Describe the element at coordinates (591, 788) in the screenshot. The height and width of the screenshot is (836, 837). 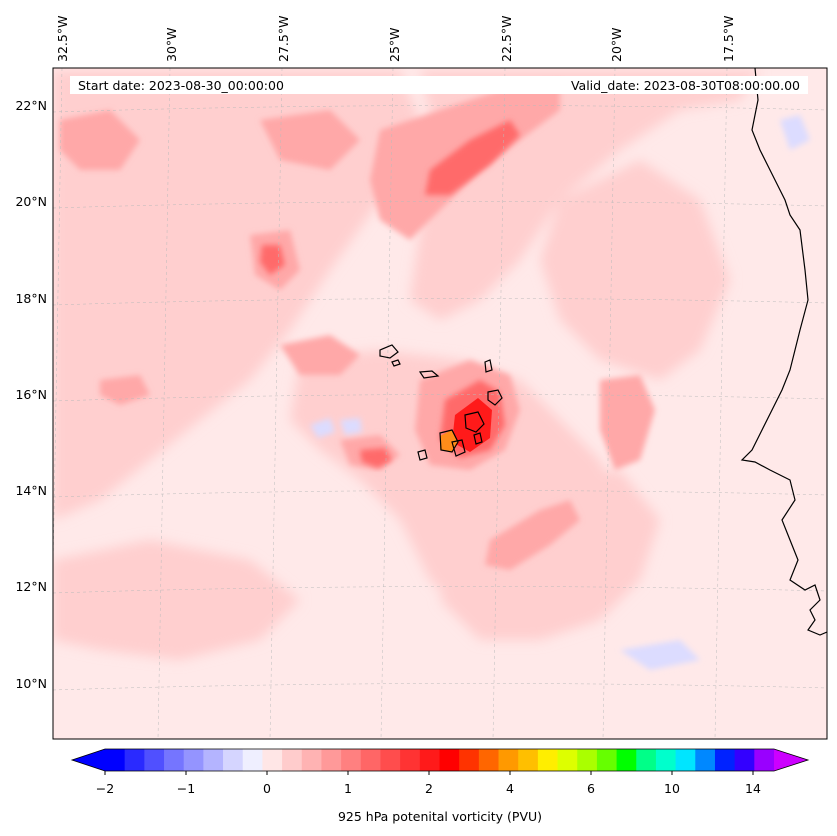
I see `colorbar-tick-label: 6` at that location.